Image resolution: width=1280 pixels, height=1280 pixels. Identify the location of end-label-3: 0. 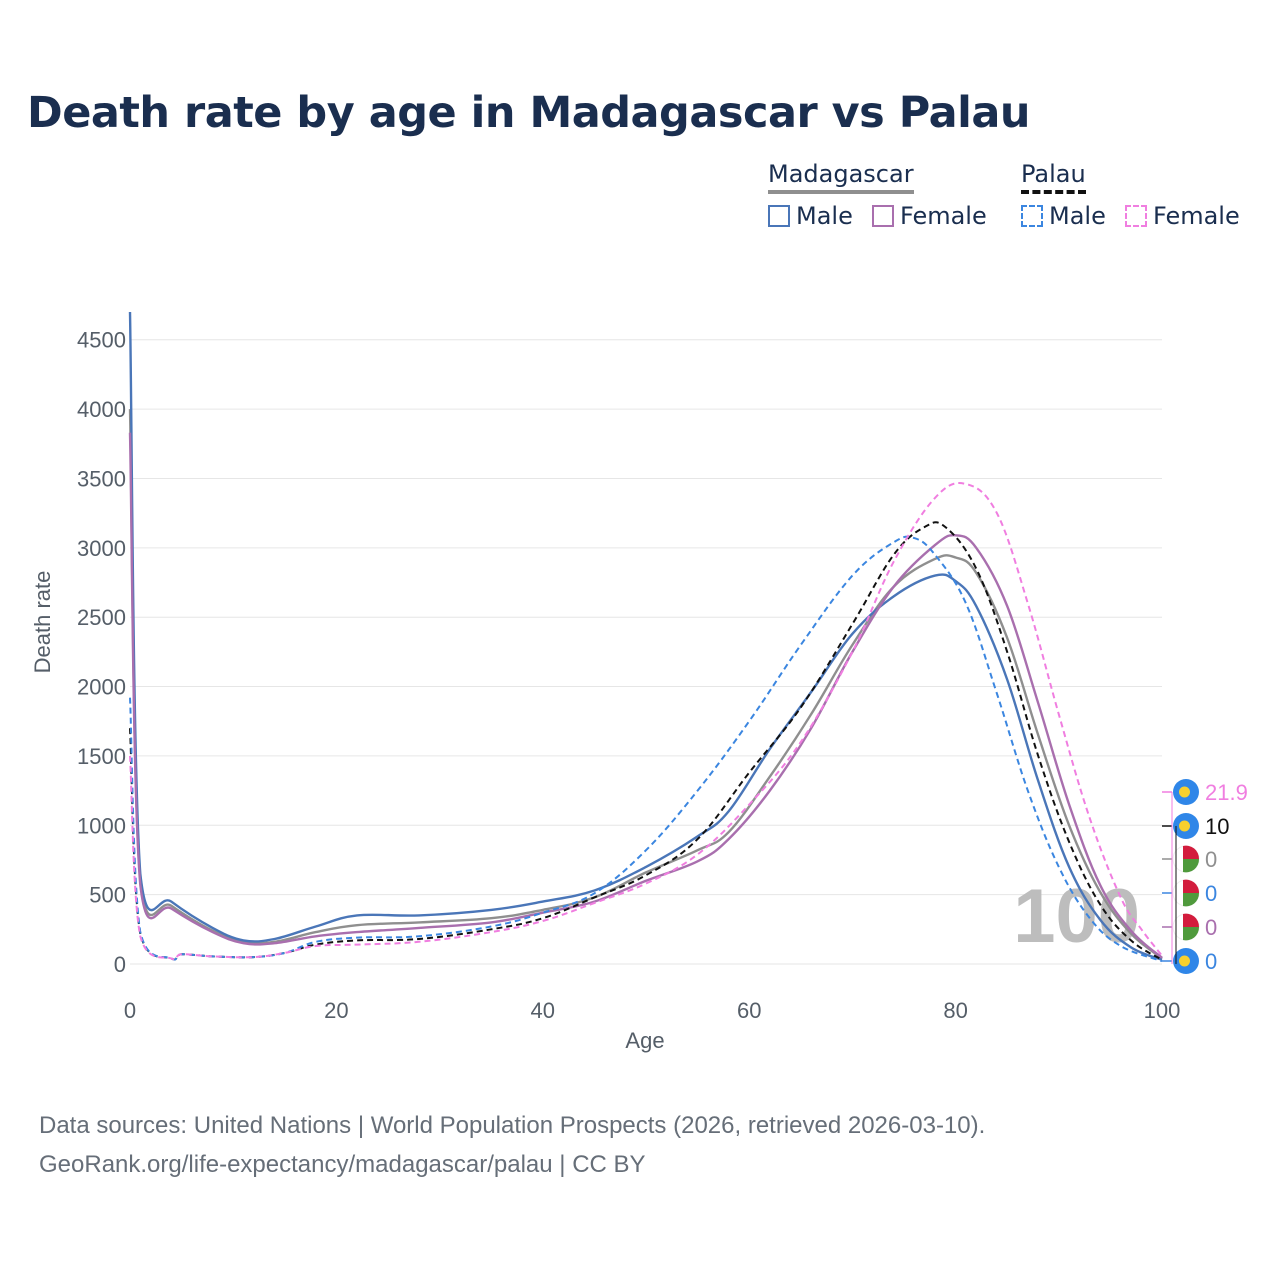
(1189, 893).